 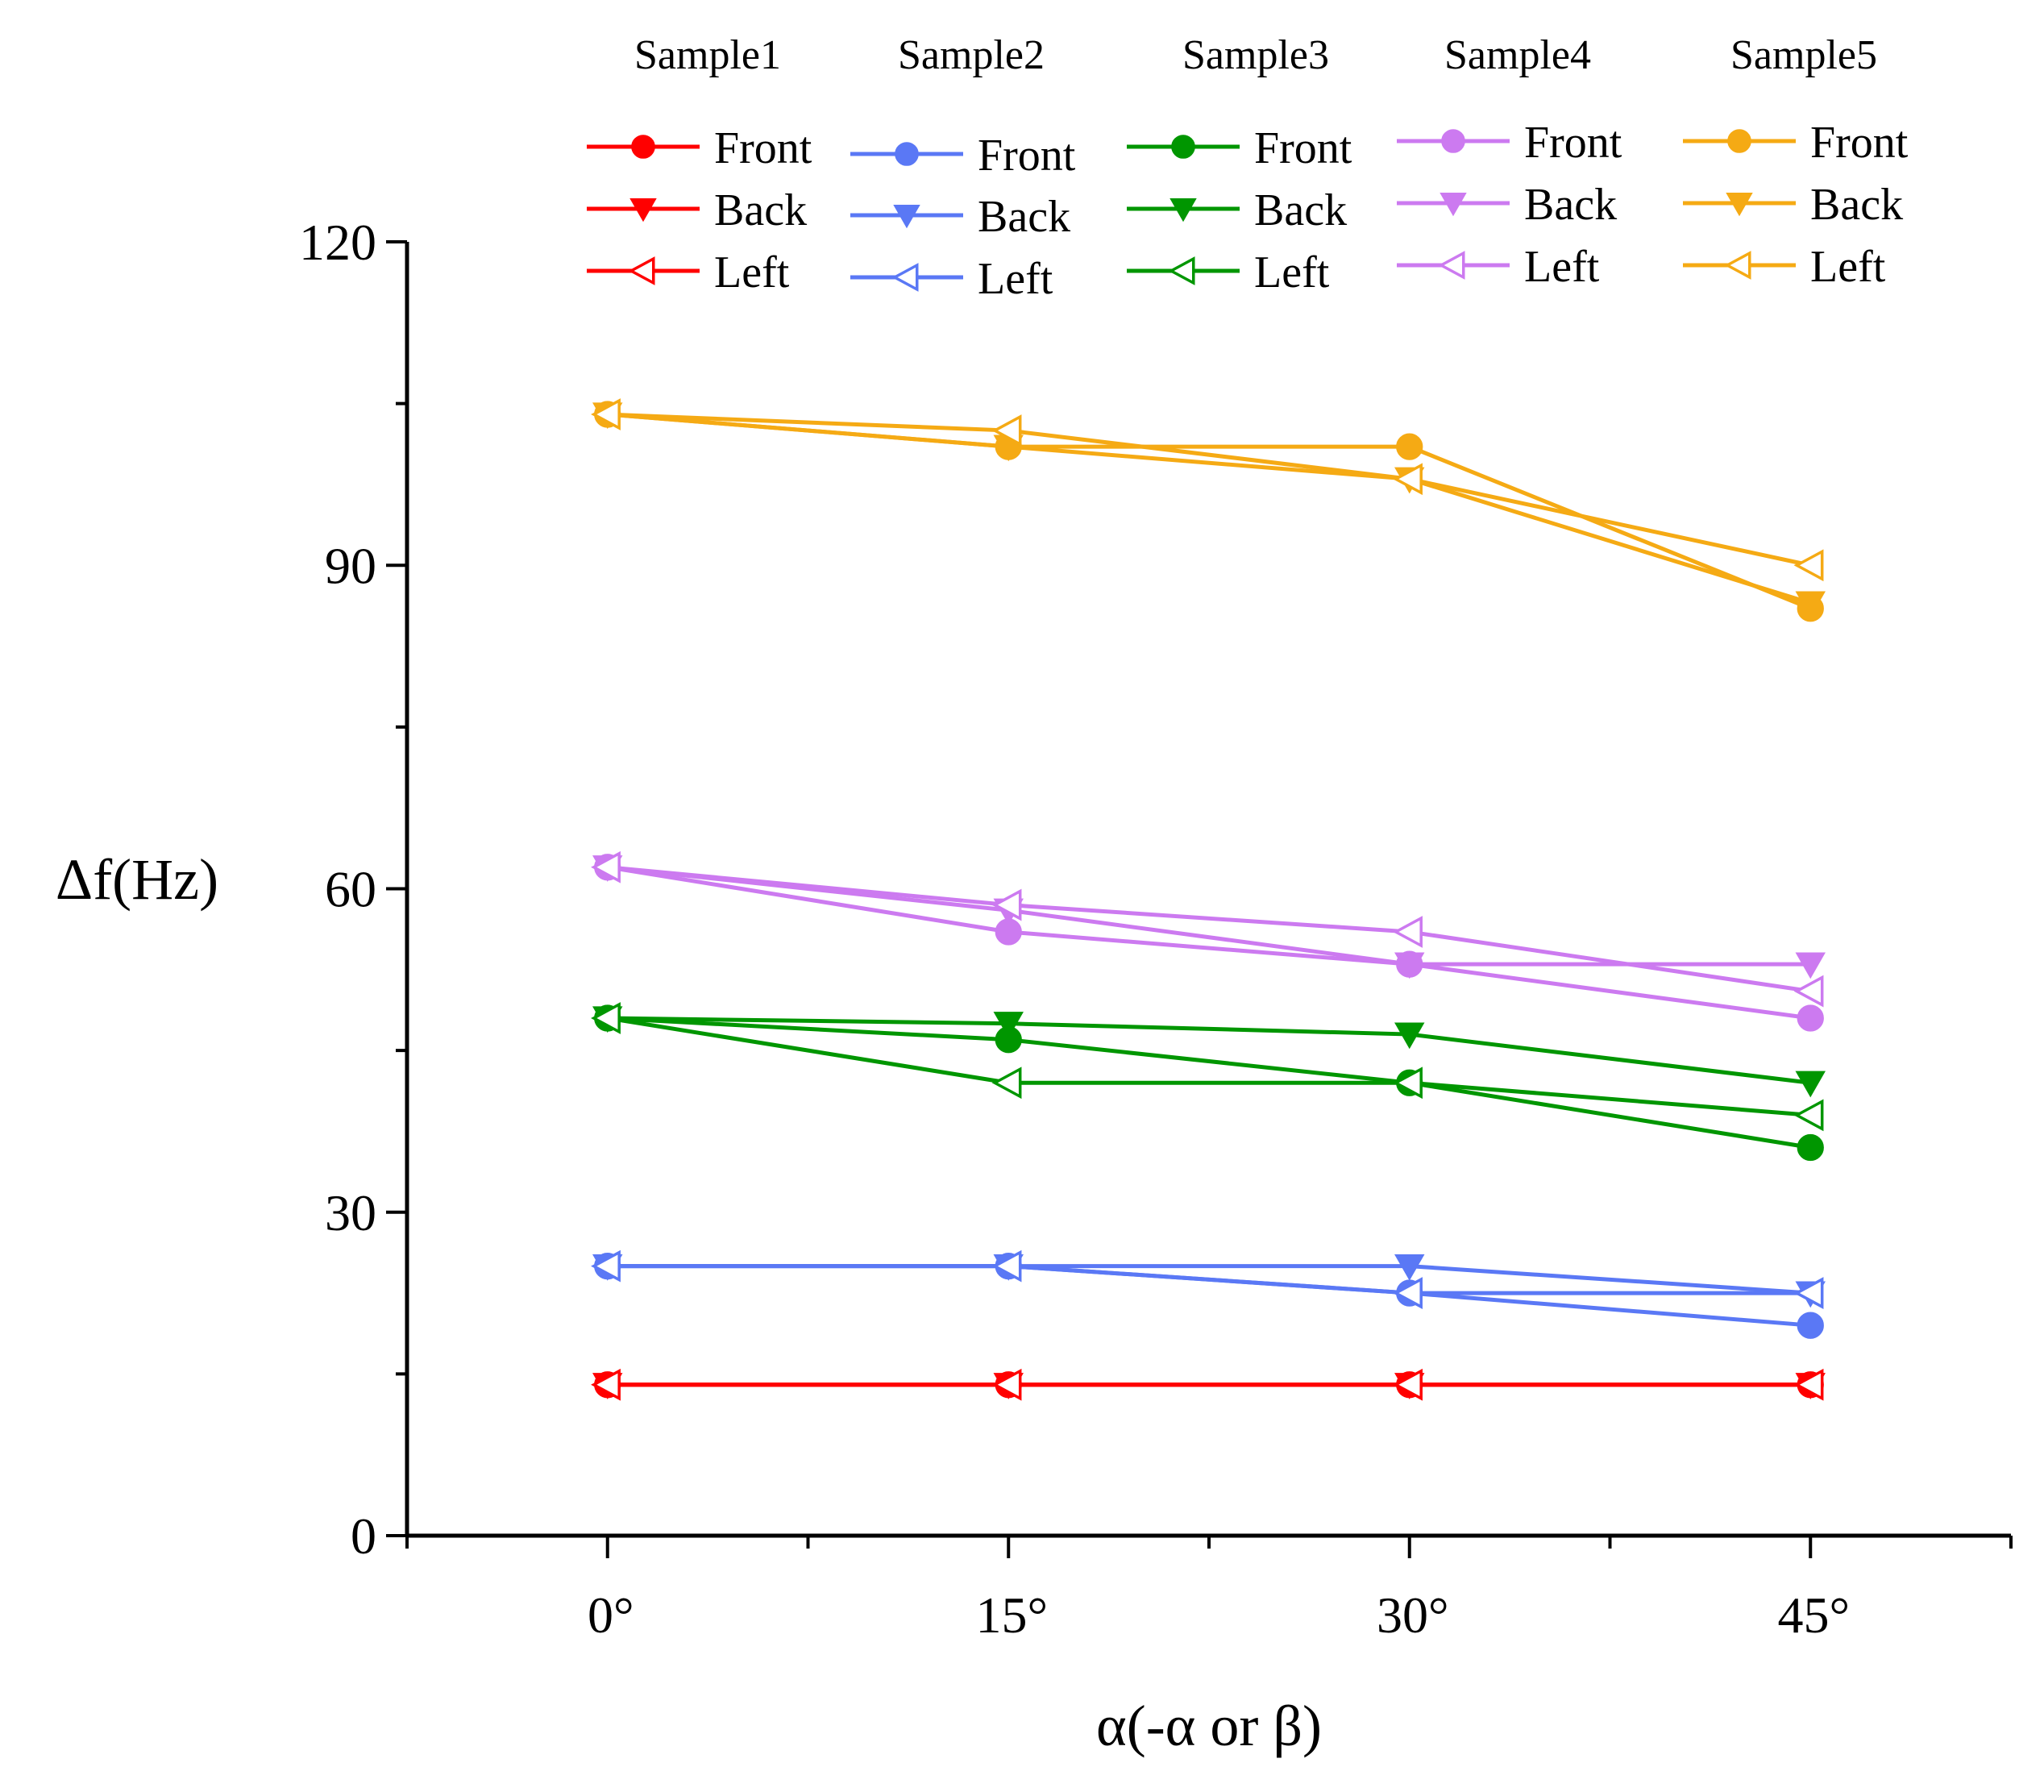 What do you see at coordinates (1239, 164) in the screenshot?
I see `legend-group-sample3: Sample3 Front Back Left` at bounding box center [1239, 164].